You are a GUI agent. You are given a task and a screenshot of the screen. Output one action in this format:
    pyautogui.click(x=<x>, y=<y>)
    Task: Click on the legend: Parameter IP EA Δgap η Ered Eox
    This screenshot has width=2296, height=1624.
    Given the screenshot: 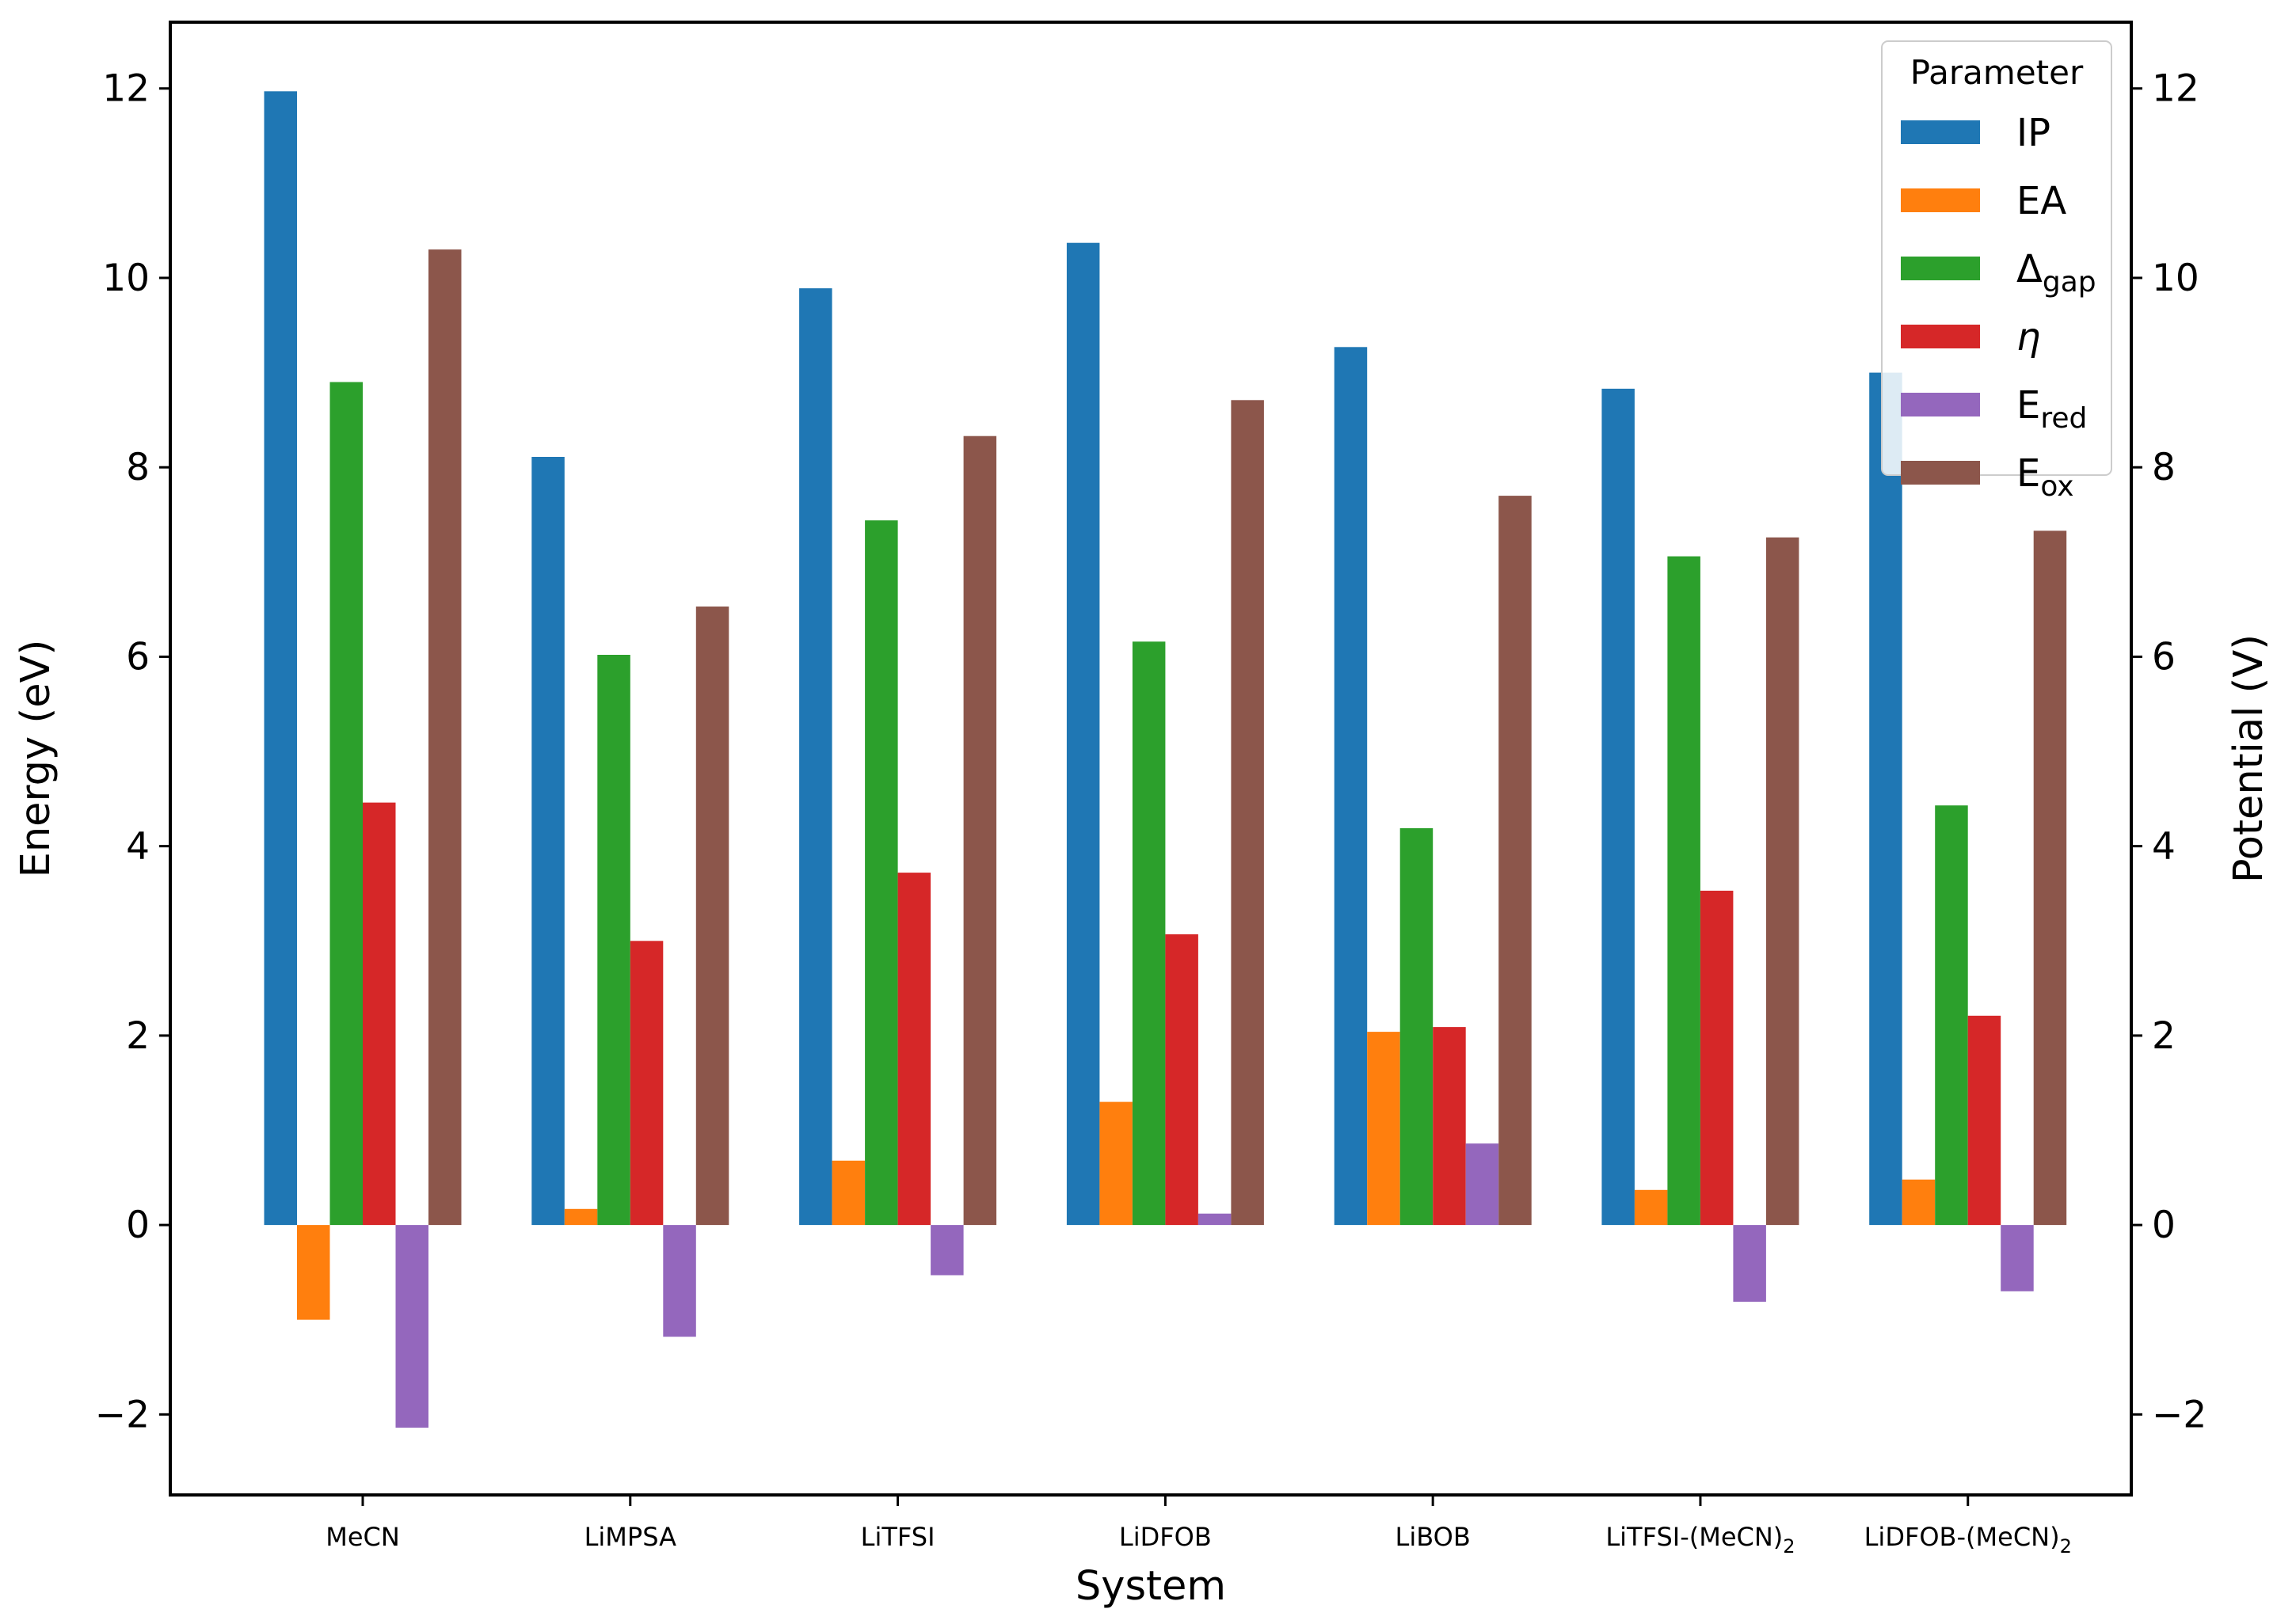 What is the action you would take?
    pyautogui.click(x=1996, y=271)
    